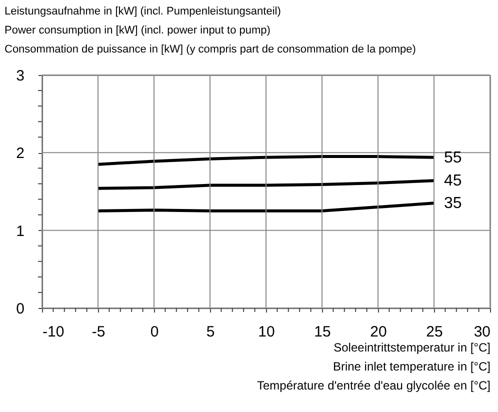 The height and width of the screenshot is (412, 498). What do you see at coordinates (20, 153) in the screenshot?
I see `y-tick-label: 2` at bounding box center [20, 153].